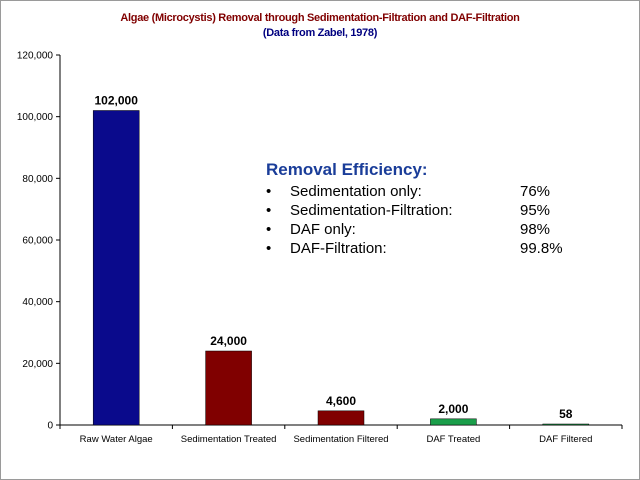 Image resolution: width=640 pixels, height=480 pixels. I want to click on efficiency-label: DAF-Filtration:, so click(338, 248).